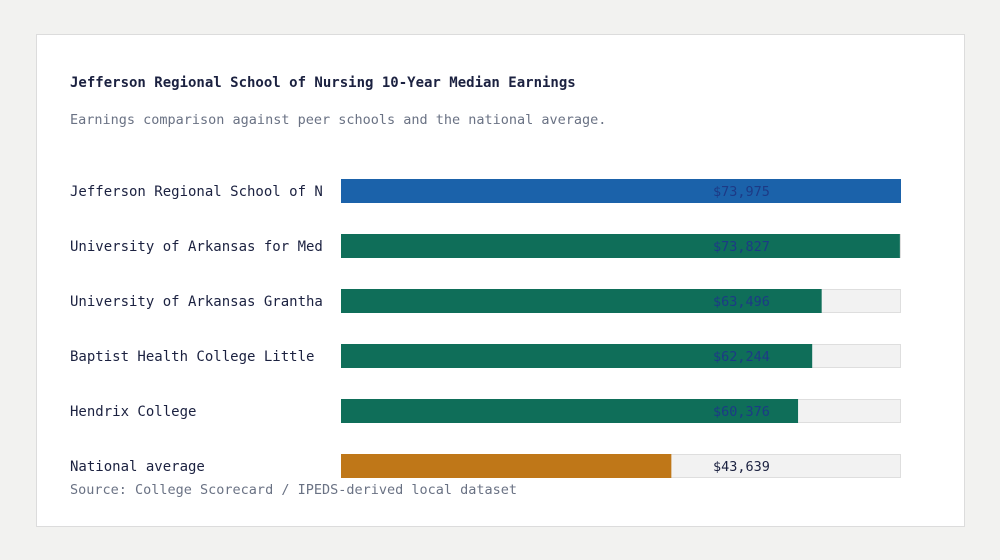 The image size is (1000, 560). I want to click on bar-row: University of Arkansas Grantha $63,496, so click(485, 301).